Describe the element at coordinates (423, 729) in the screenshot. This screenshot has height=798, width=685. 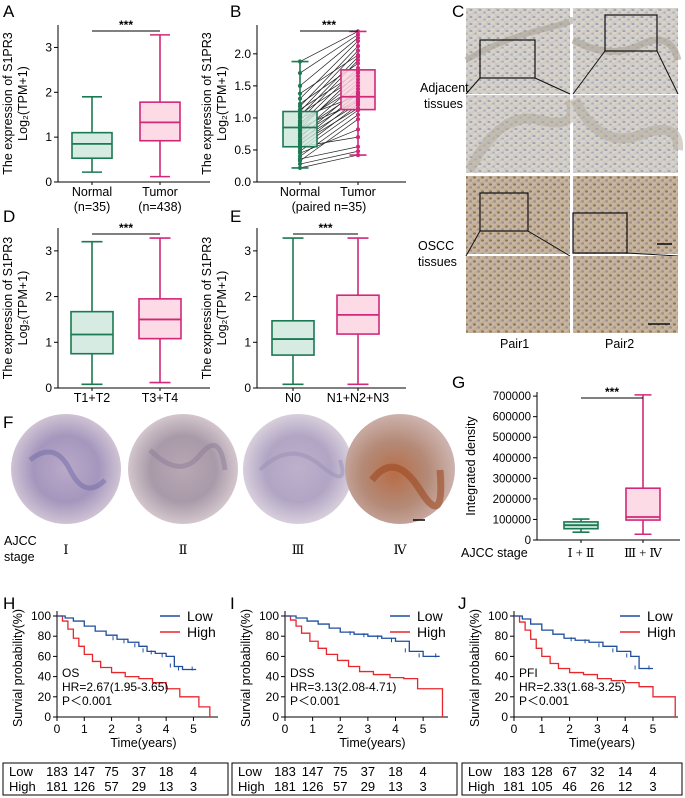
I see `x-tick-label: 5` at that location.